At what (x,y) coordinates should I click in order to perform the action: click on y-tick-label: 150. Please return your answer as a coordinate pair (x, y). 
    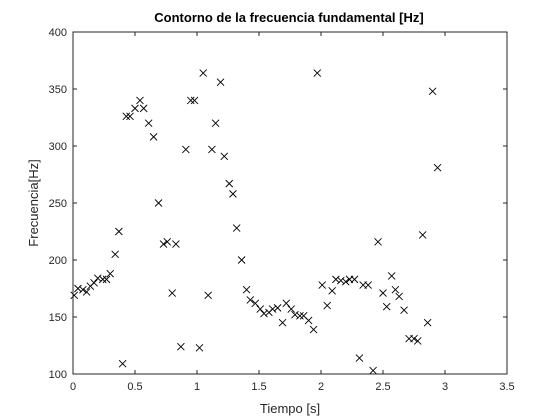
    Looking at the image, I should click on (58, 318).